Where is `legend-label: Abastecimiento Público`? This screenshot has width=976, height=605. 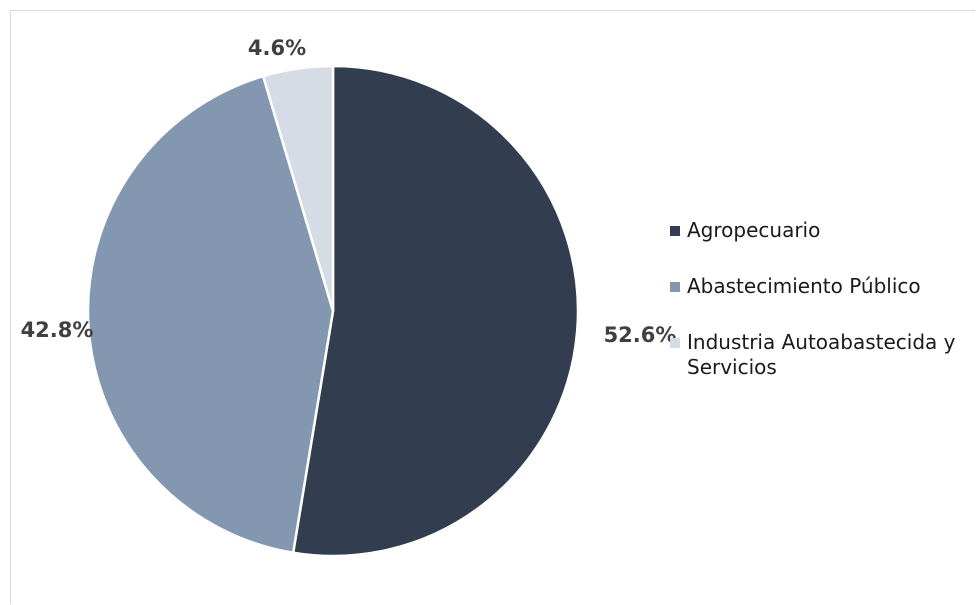 legend-label: Abastecimiento Público is located at coordinates (804, 286).